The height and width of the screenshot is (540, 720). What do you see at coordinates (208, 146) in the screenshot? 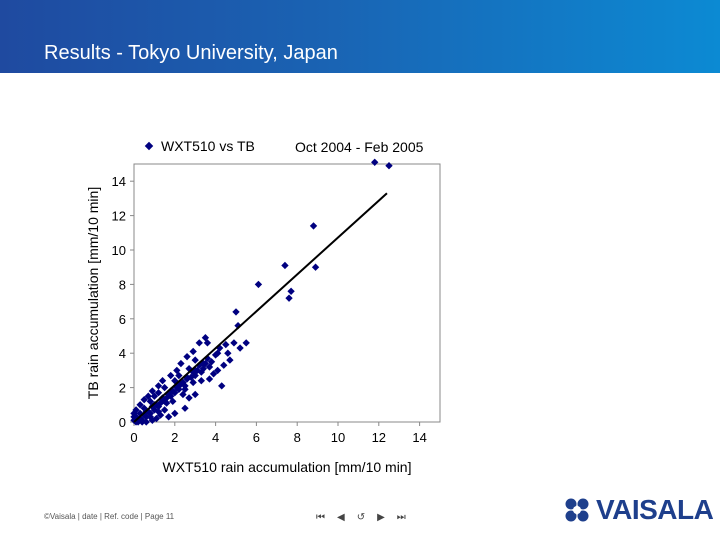
I see `legend-label: WXT510 vs TB` at bounding box center [208, 146].